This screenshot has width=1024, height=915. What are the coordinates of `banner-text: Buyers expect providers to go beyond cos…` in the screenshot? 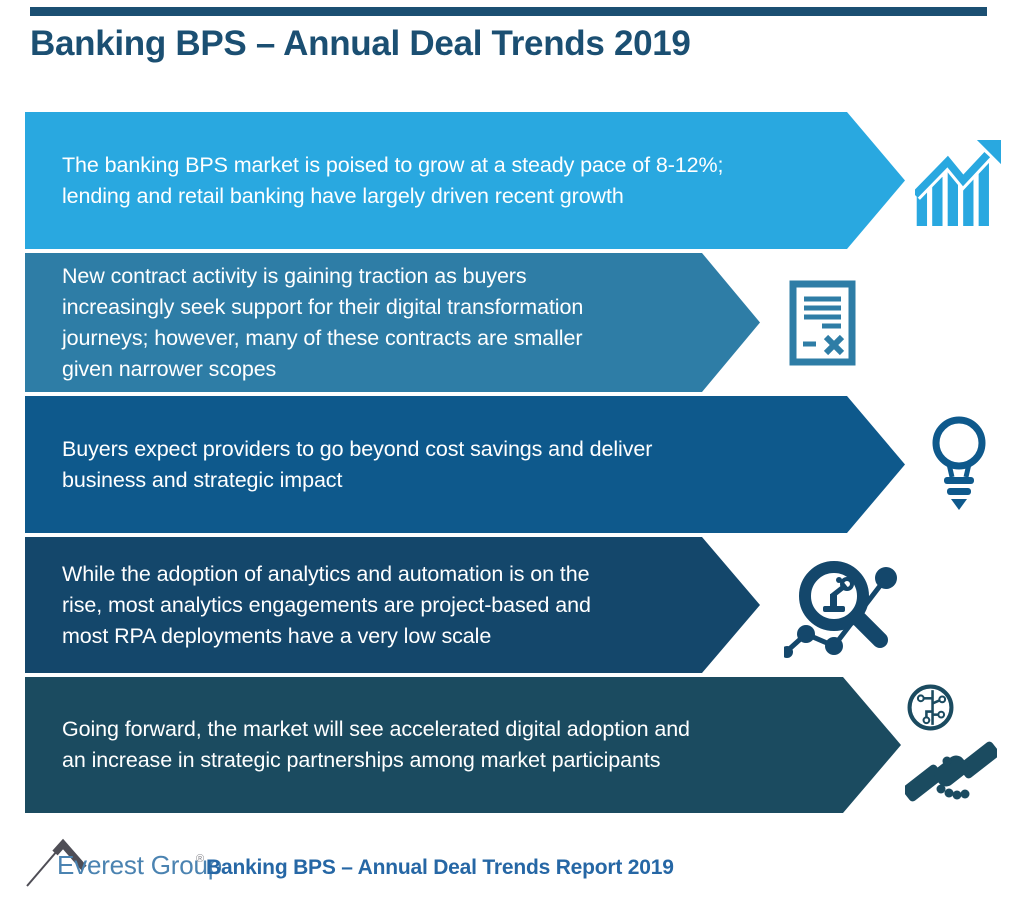 It's located at (357, 464).